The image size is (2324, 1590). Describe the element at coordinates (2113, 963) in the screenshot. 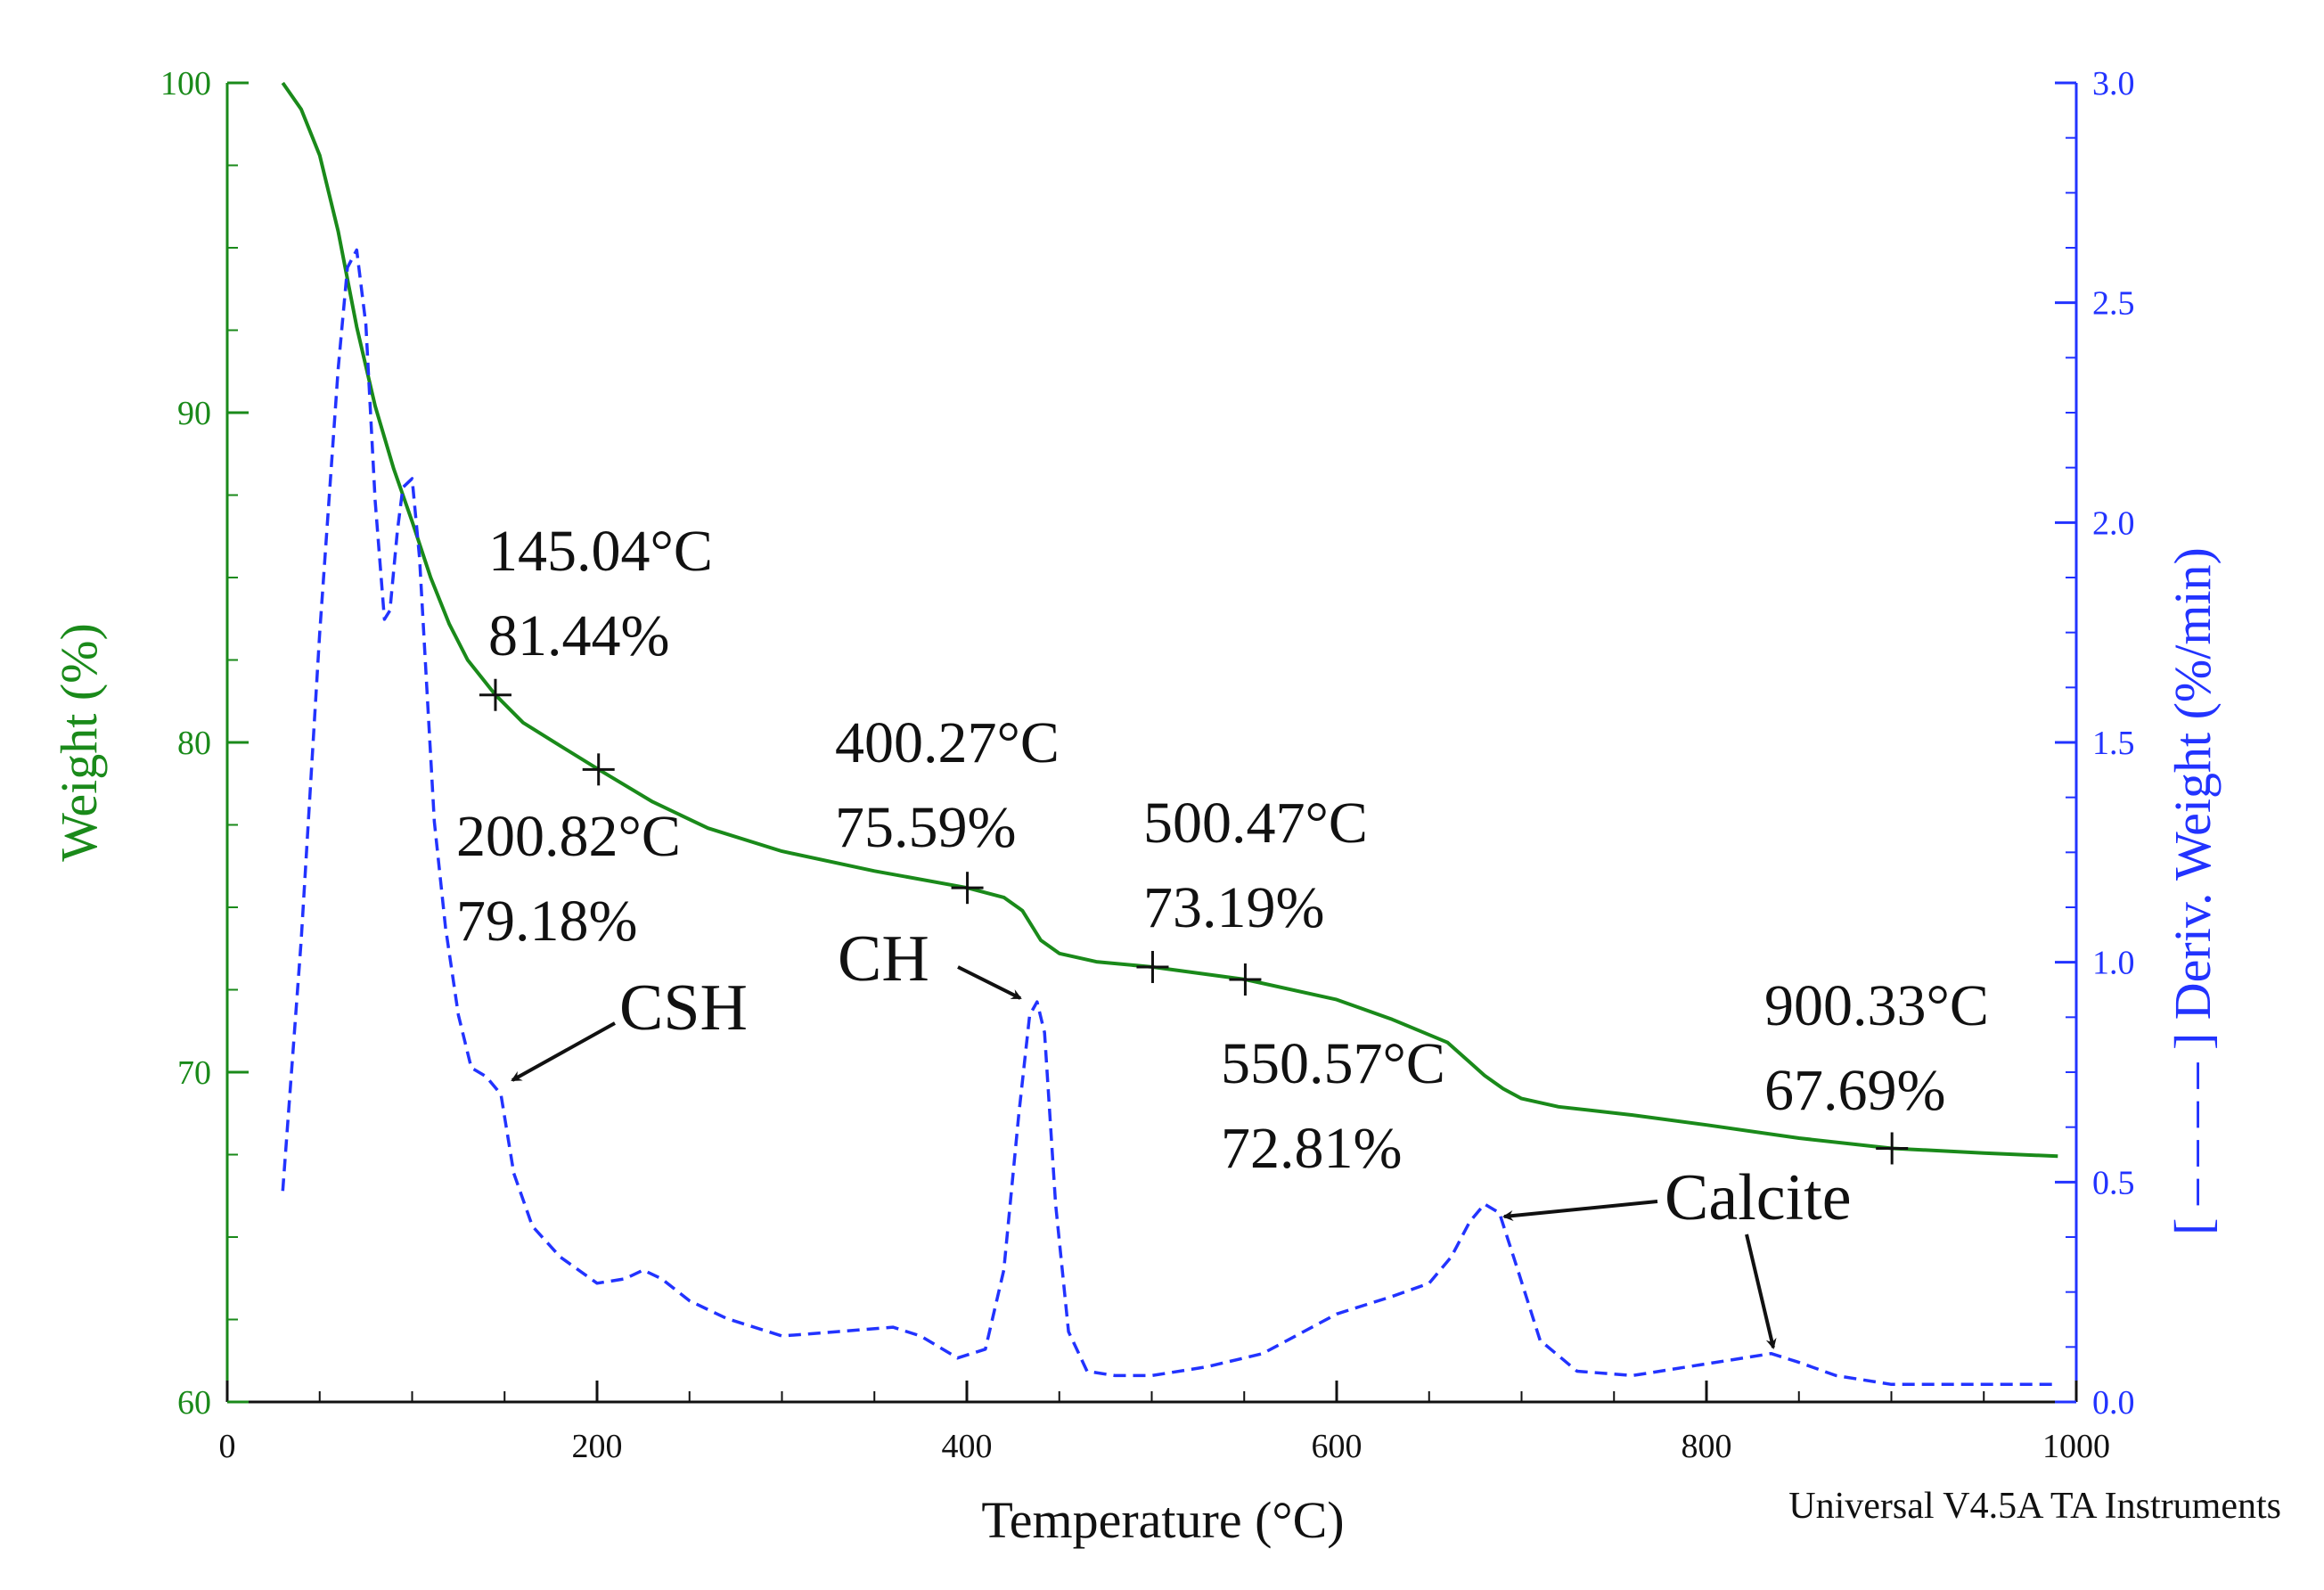

I see `right-tick-label: 1.0` at that location.